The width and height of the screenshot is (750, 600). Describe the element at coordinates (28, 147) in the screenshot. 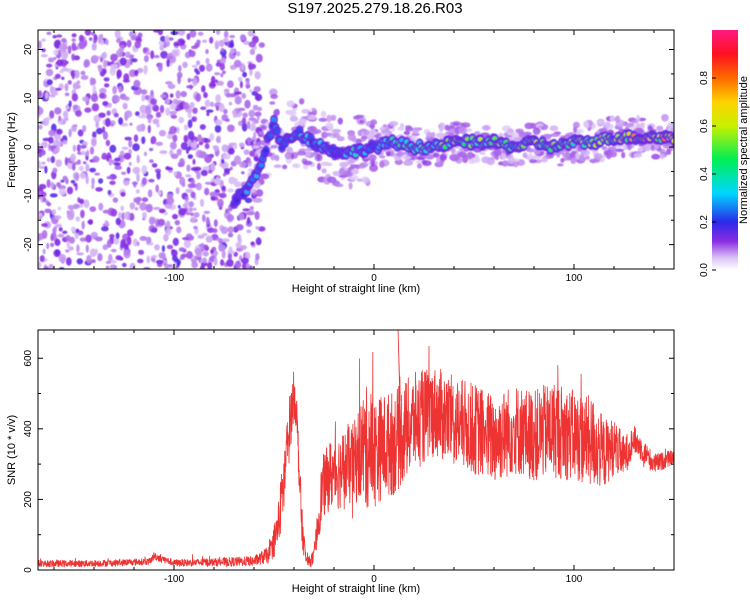

I see `y-tick-label: 0` at that location.